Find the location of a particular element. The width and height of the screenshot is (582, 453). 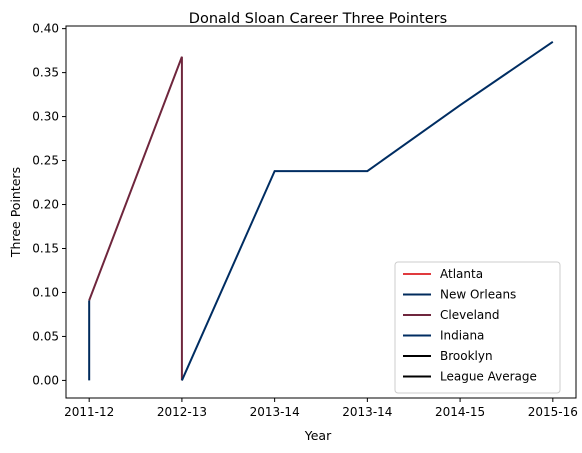

y-axis: 0.00 0.05 0.10 0.15 0.20 0.25 0.30 0.35 0.40 is located at coordinates (49, 204).